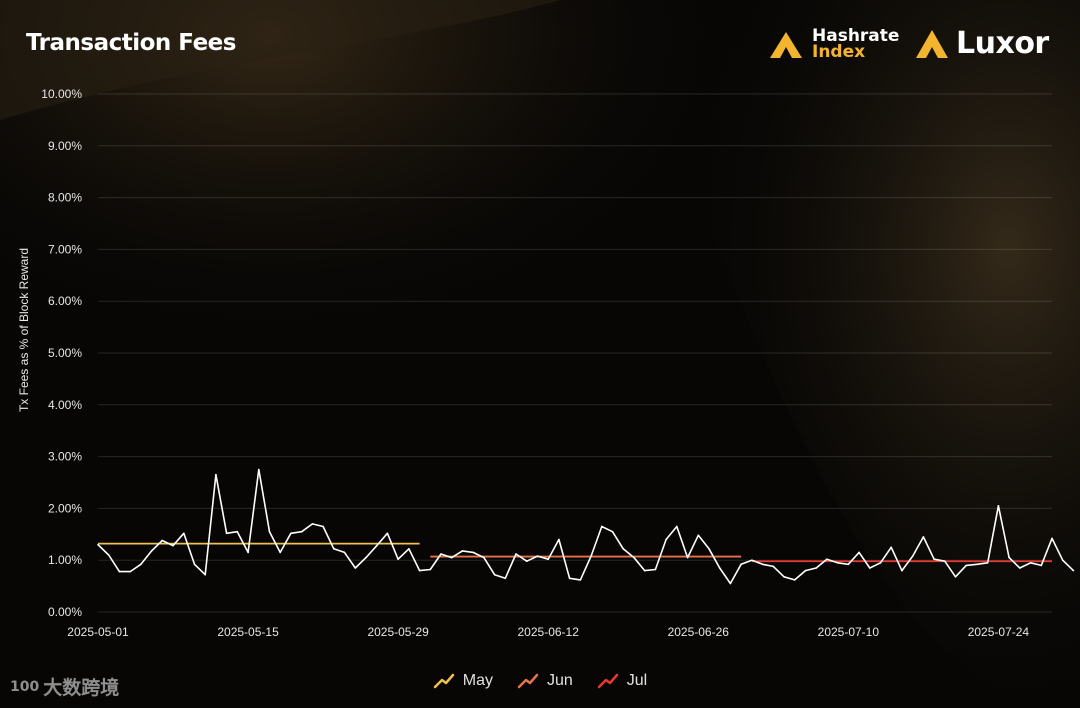 The width and height of the screenshot is (1080, 708). Describe the element at coordinates (559, 680) in the screenshot. I see `legend-jun-label: Jun` at that location.